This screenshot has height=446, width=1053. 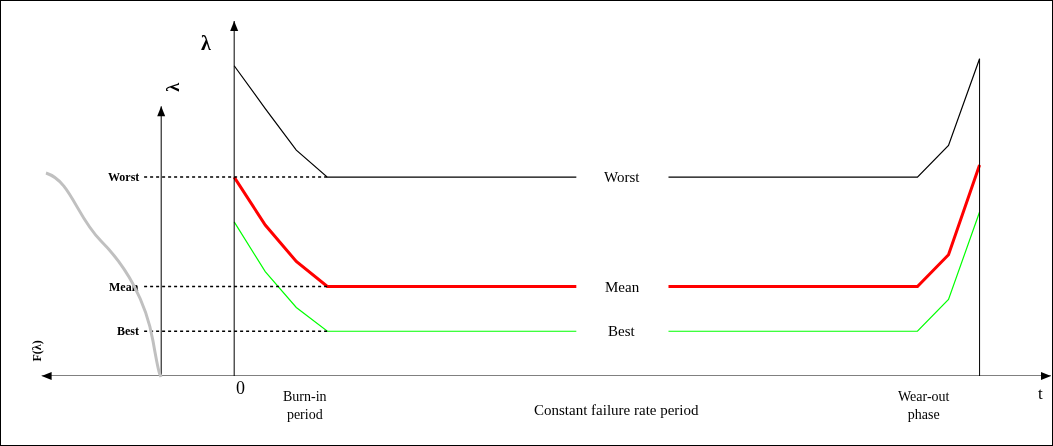 What do you see at coordinates (622, 177) in the screenshot?
I see `series-label: Worst` at bounding box center [622, 177].